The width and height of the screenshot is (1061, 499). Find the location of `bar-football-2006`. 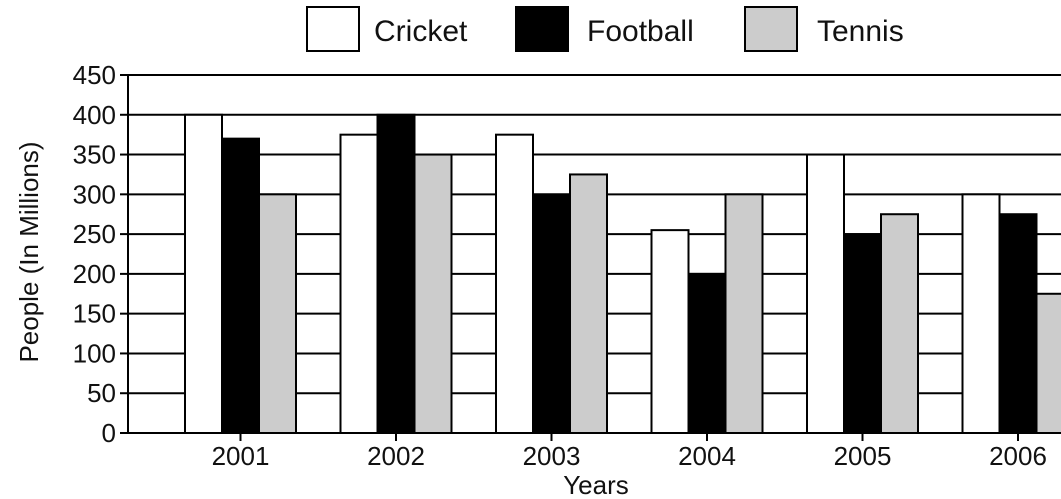

bar-football-2006 is located at coordinates (1018, 323).